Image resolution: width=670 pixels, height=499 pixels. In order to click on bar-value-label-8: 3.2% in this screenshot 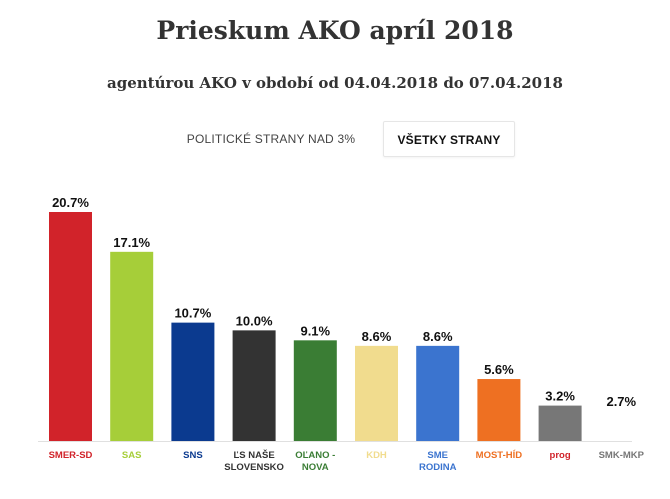, I will do `click(560, 396)`.